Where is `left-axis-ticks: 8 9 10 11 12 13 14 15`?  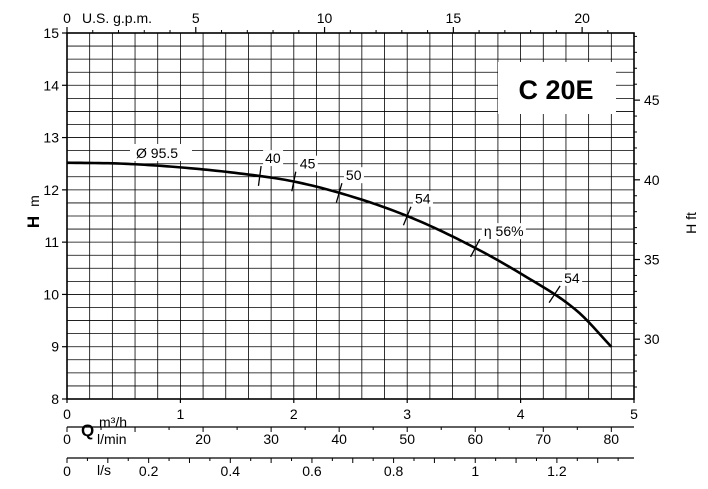
left-axis-ticks: 8 9 10 11 12 13 14 15 is located at coordinates (55, 216).